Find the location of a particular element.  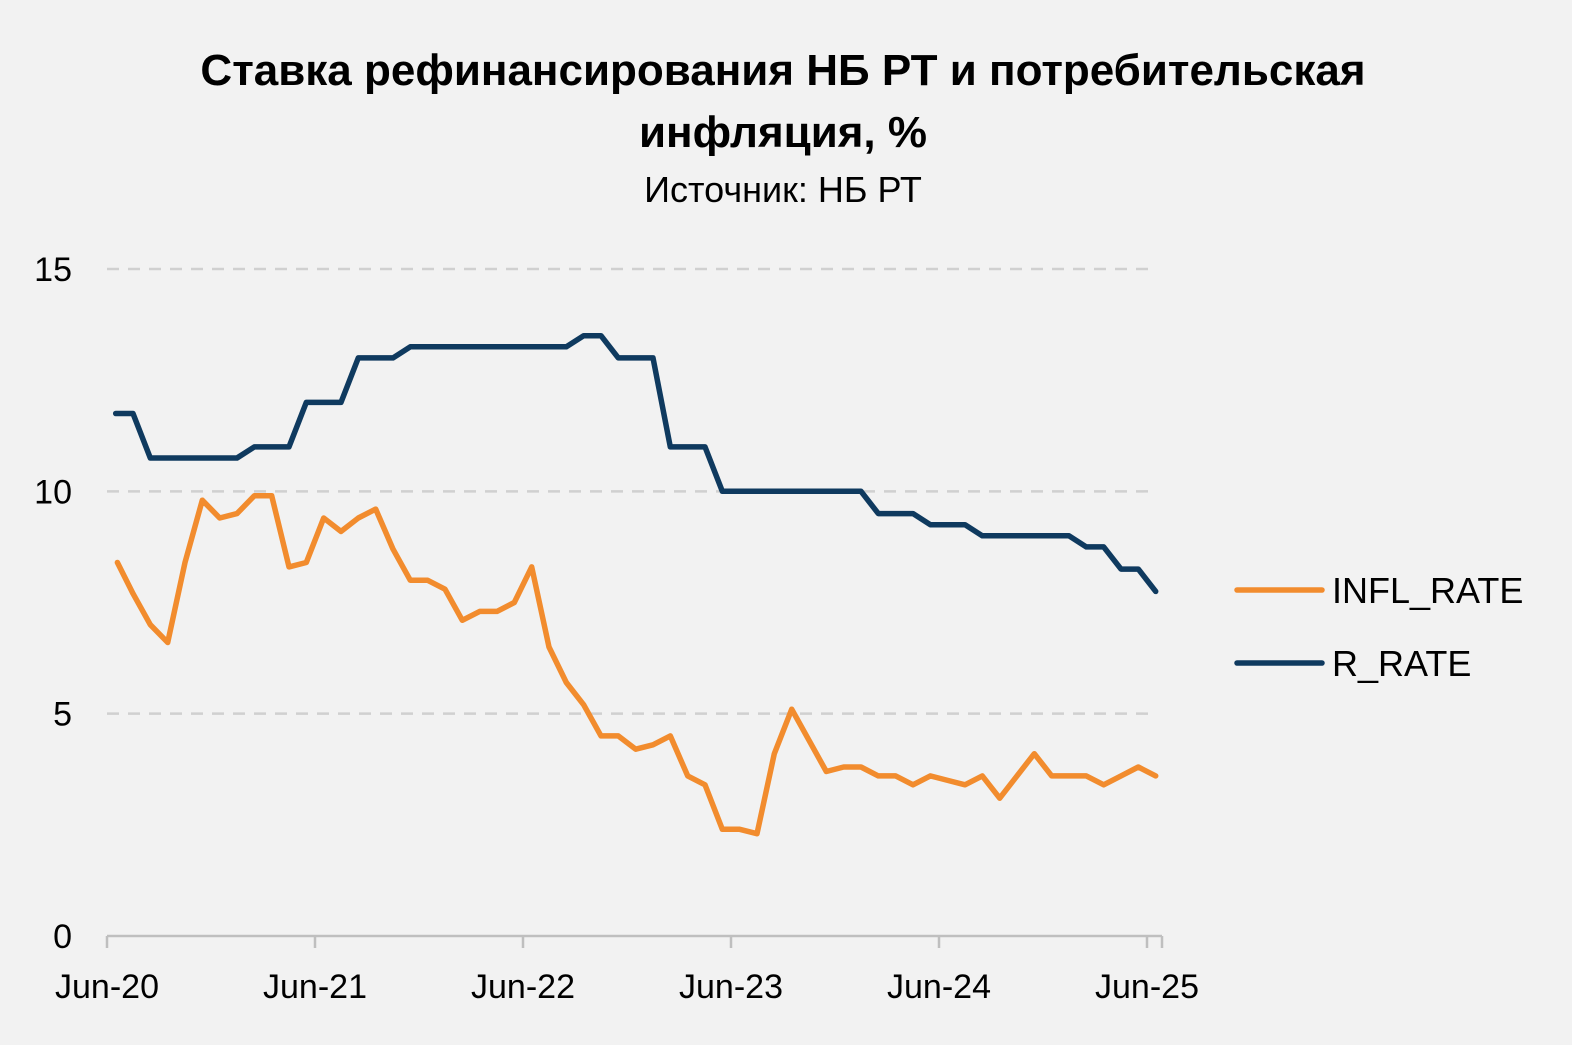

x-tick-label: Jun-24 is located at coordinates (939, 987).